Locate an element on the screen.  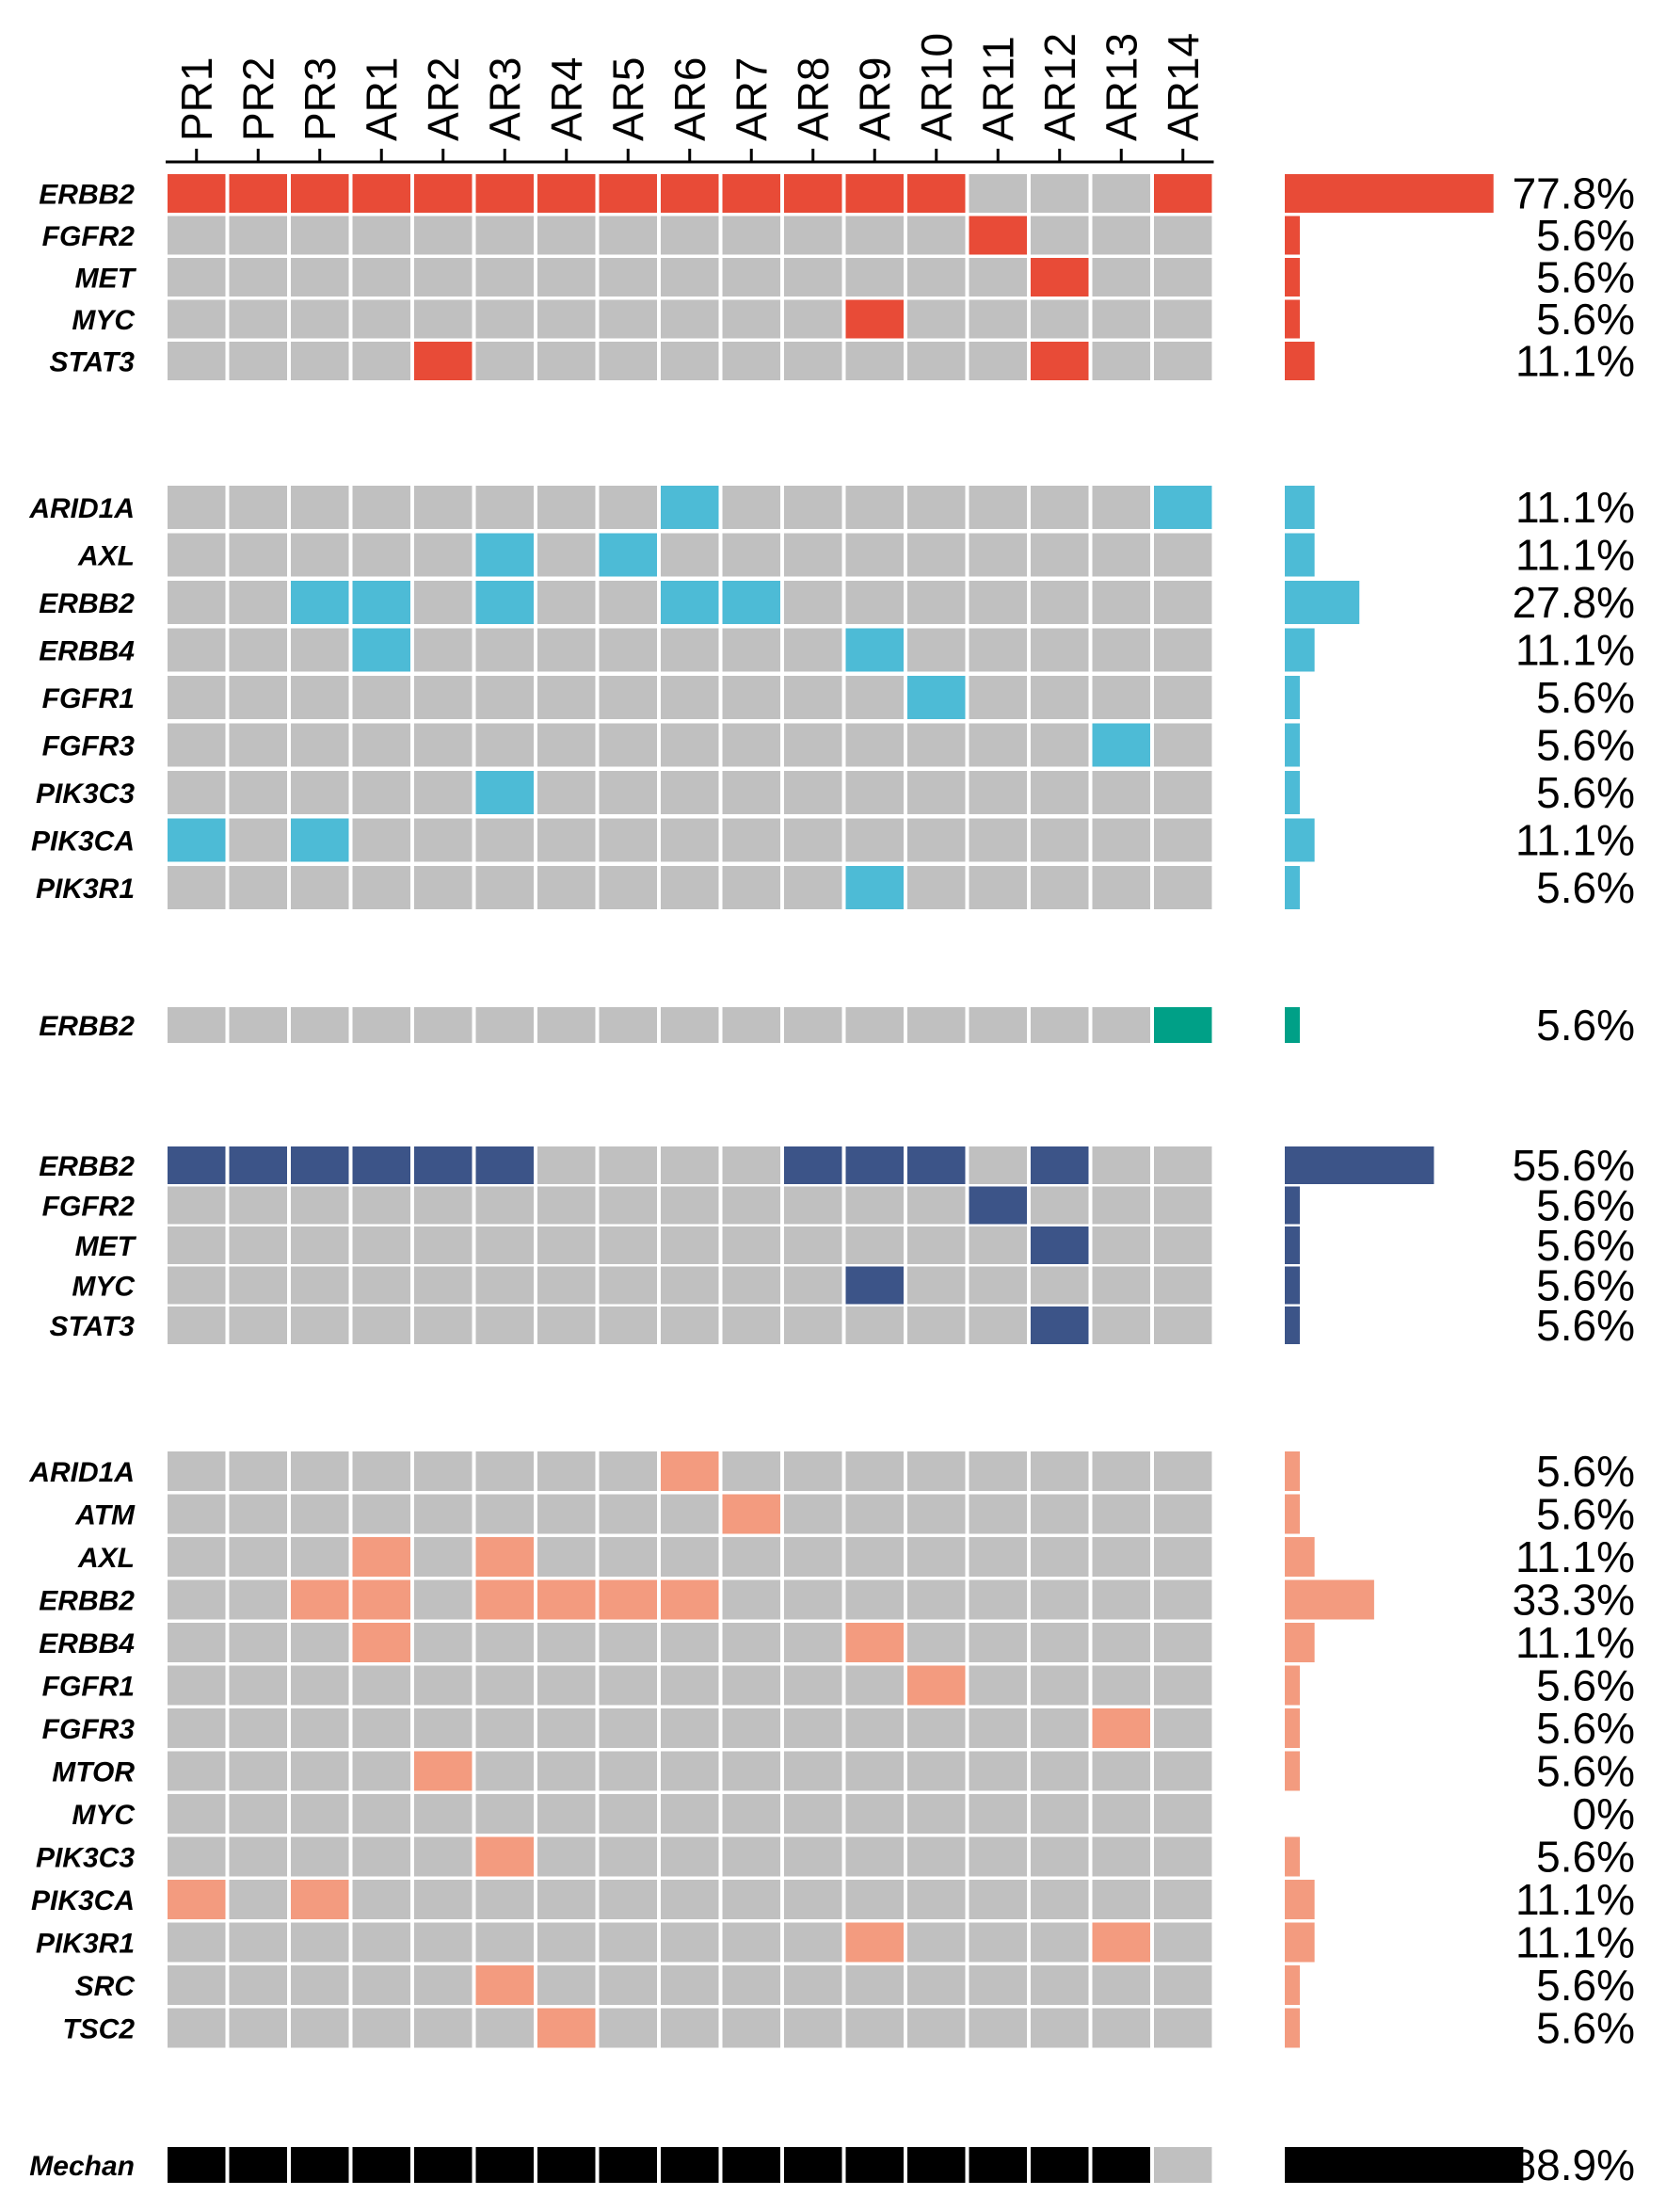
gene-label: ARID1A is located at coordinates (81, 508).